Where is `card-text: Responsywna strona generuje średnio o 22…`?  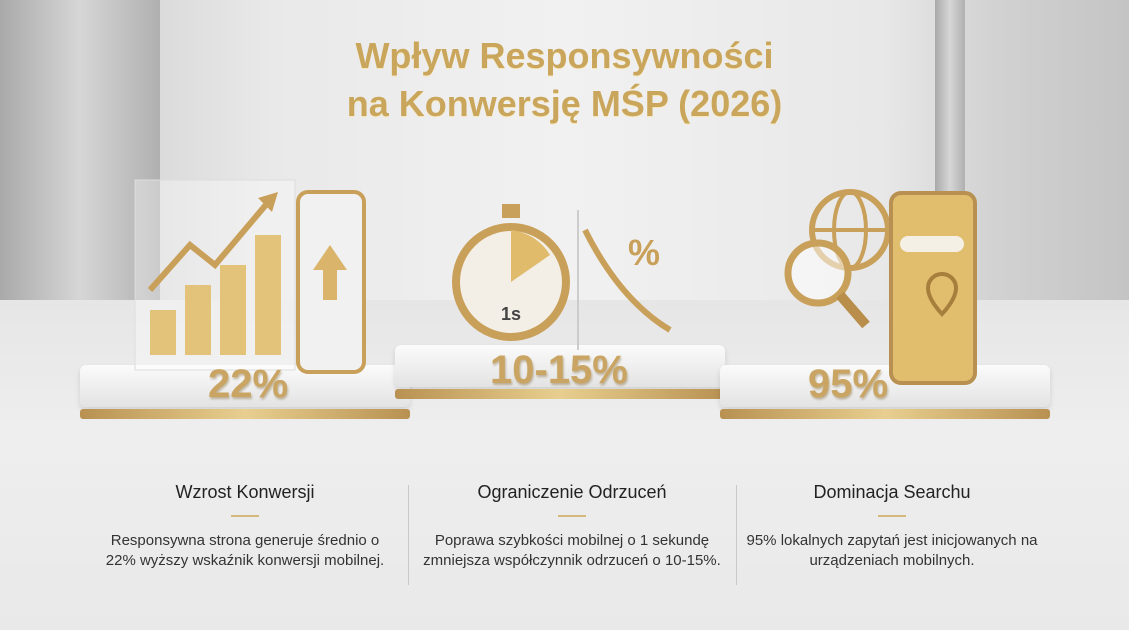 card-text: Responsywna strona generuje średnio o 22… is located at coordinates (245, 550).